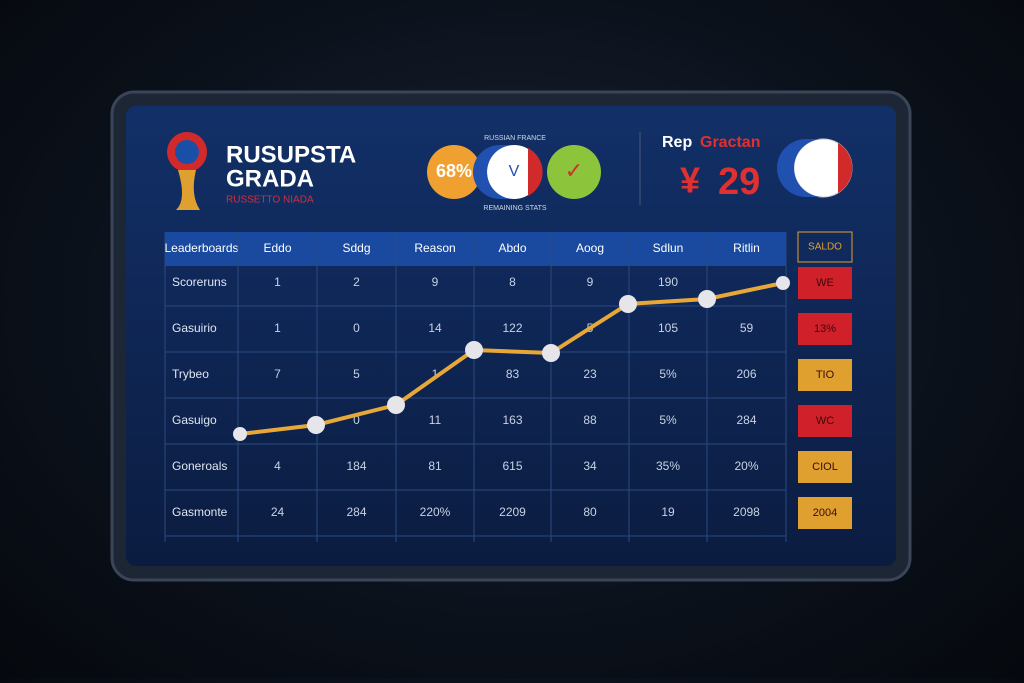  What do you see at coordinates (277, 374) in the screenshot?
I see `cell: 7` at bounding box center [277, 374].